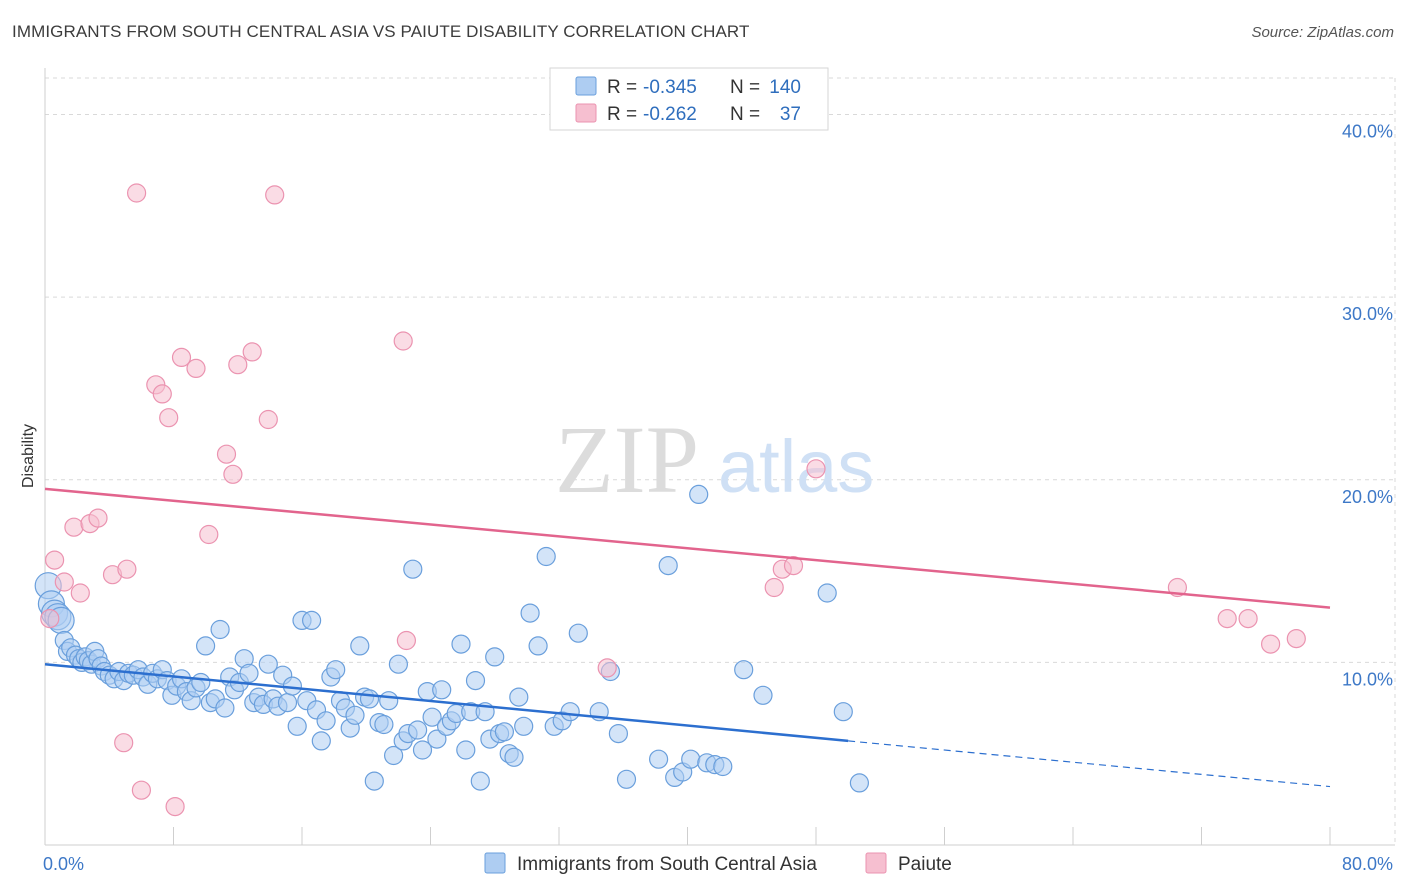 This screenshot has height=892, width=1406. I want to click on blue-trend-extension, so click(1089, 764).